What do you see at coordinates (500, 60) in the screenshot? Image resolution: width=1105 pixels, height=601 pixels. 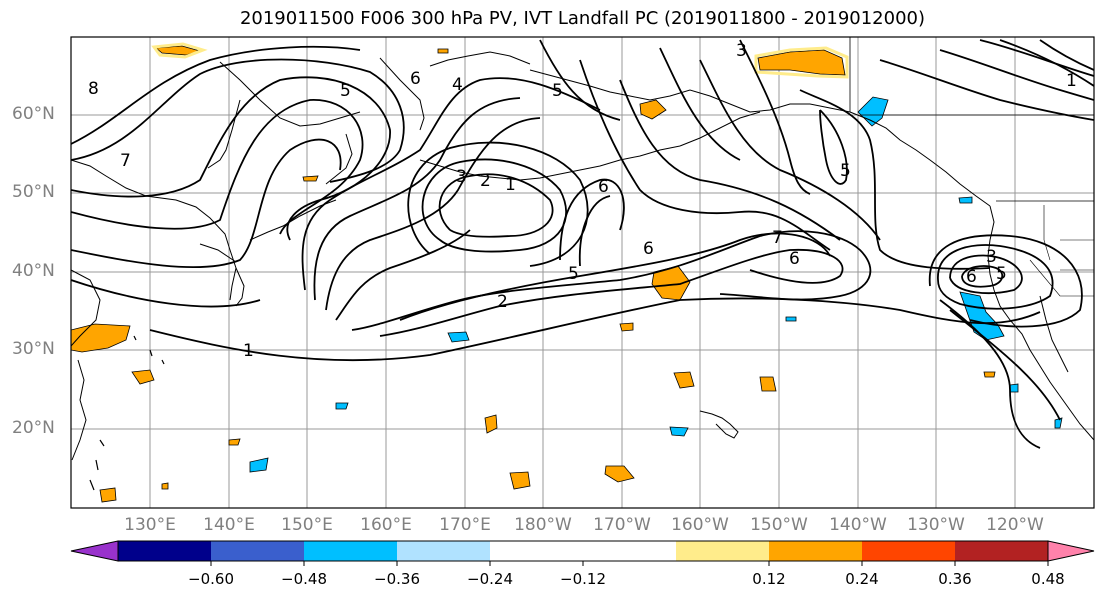 I see `positive-light-halos` at bounding box center [500, 60].